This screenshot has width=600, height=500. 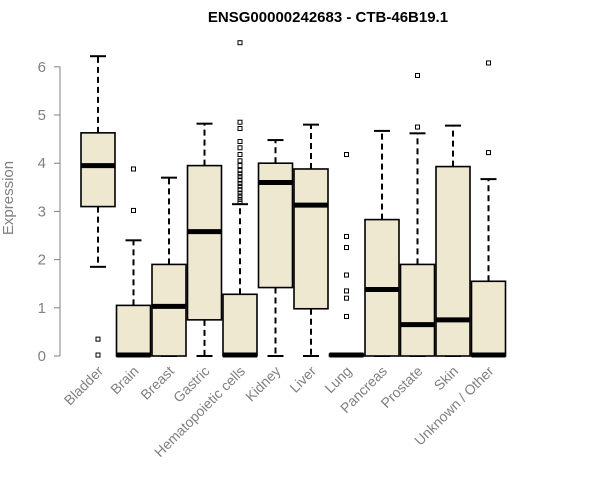 What do you see at coordinates (42, 115) in the screenshot?
I see `y-tick-label-5: 5` at bounding box center [42, 115].